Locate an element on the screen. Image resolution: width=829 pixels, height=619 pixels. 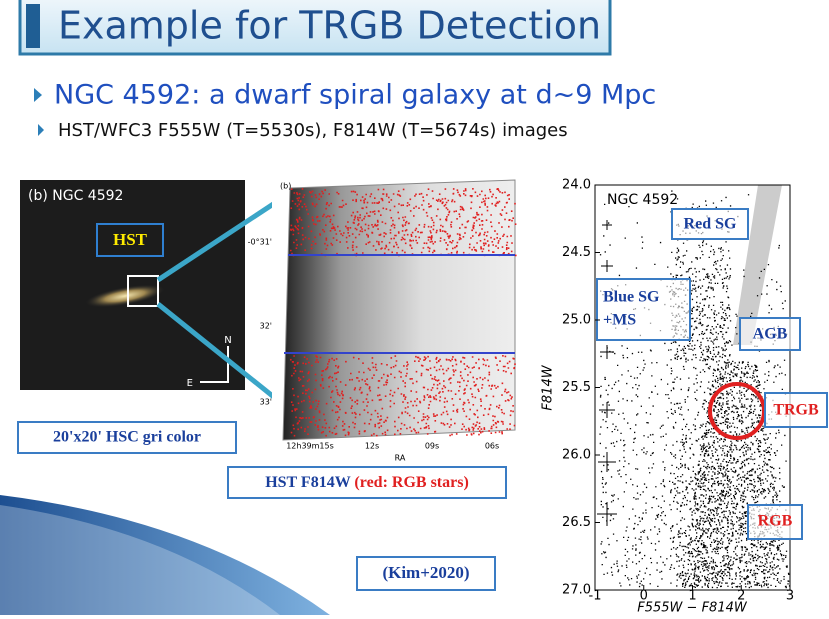
citation: (Kim+2020) is located at coordinates (425, 572).